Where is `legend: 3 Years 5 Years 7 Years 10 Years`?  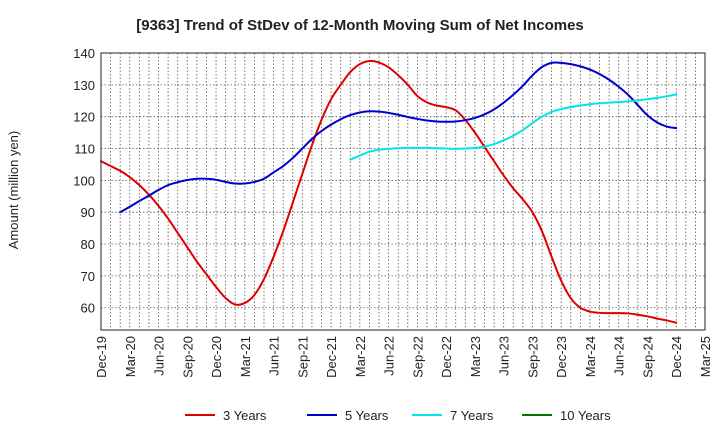
legend: 3 Years 5 Years 7 Years 10 Years is located at coordinates (398, 415).